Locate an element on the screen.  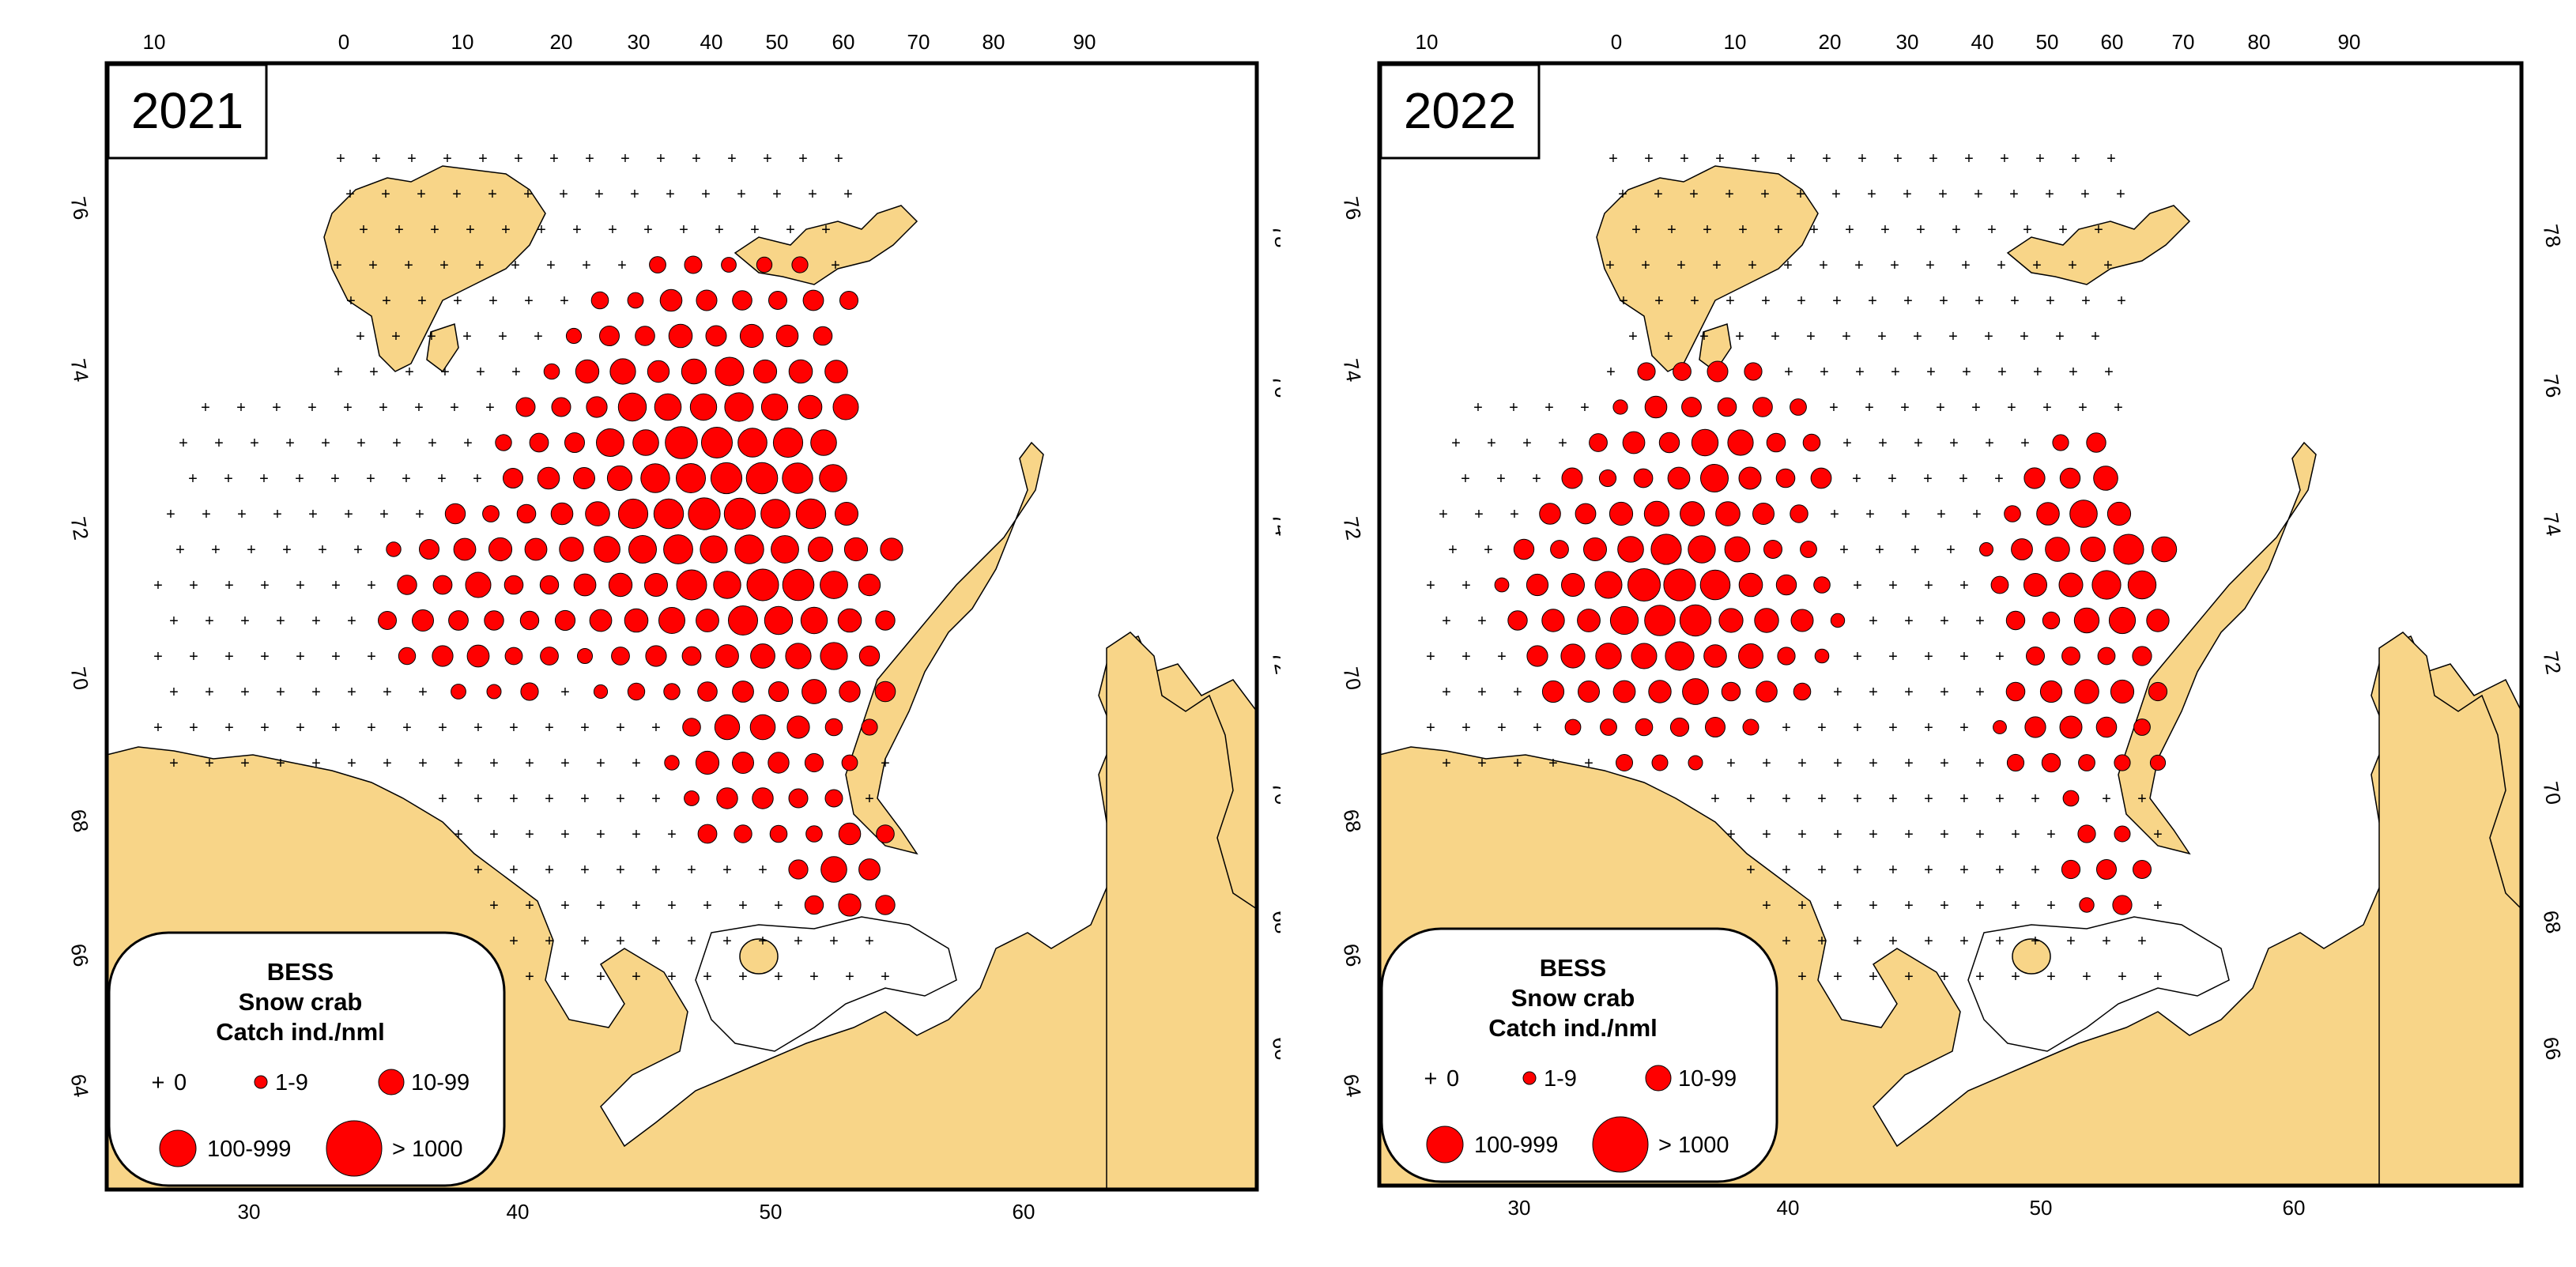
legend-class-0: 0 is located at coordinates (180, 1082).